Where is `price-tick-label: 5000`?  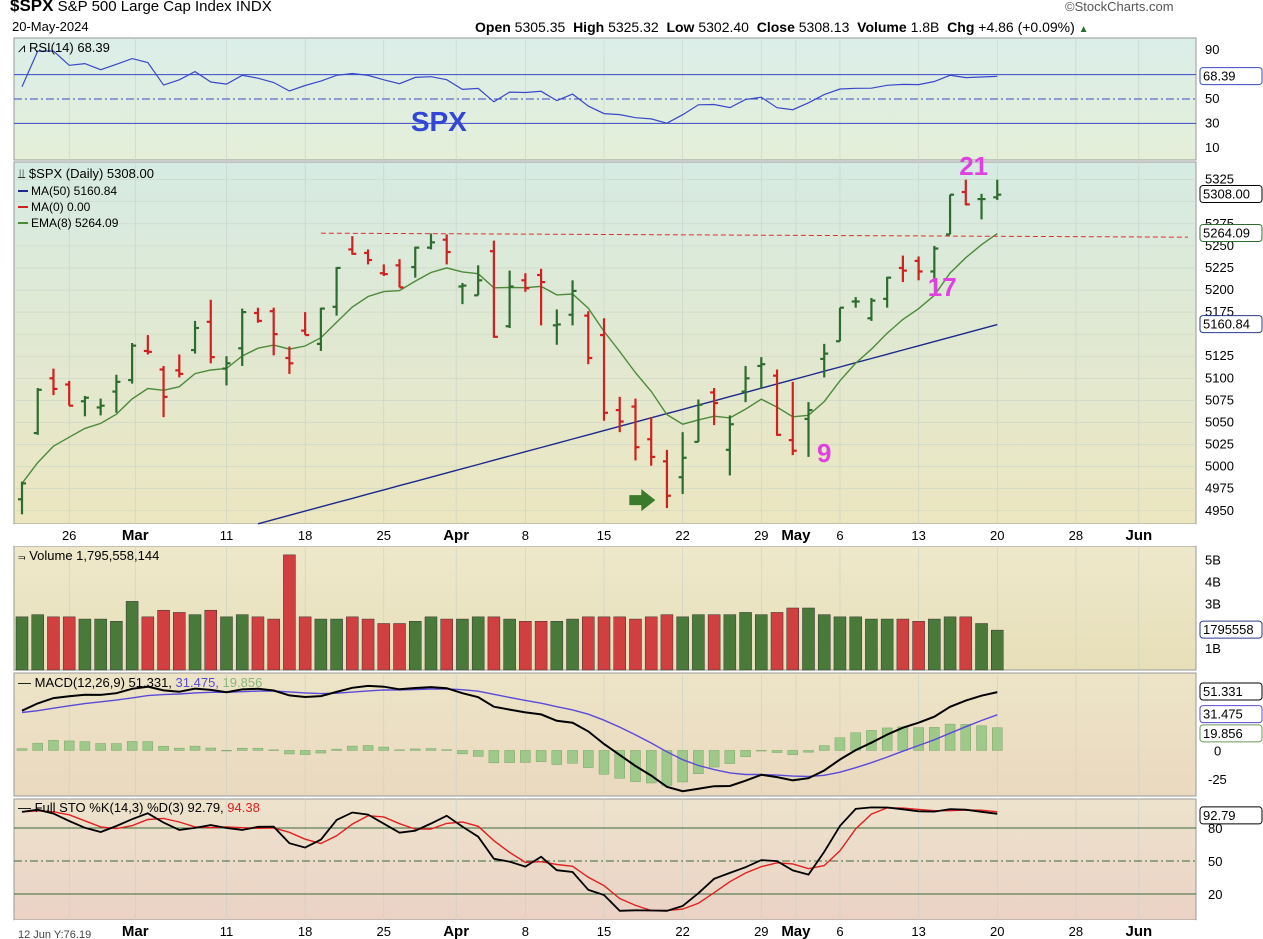 price-tick-label: 5000 is located at coordinates (1219, 466).